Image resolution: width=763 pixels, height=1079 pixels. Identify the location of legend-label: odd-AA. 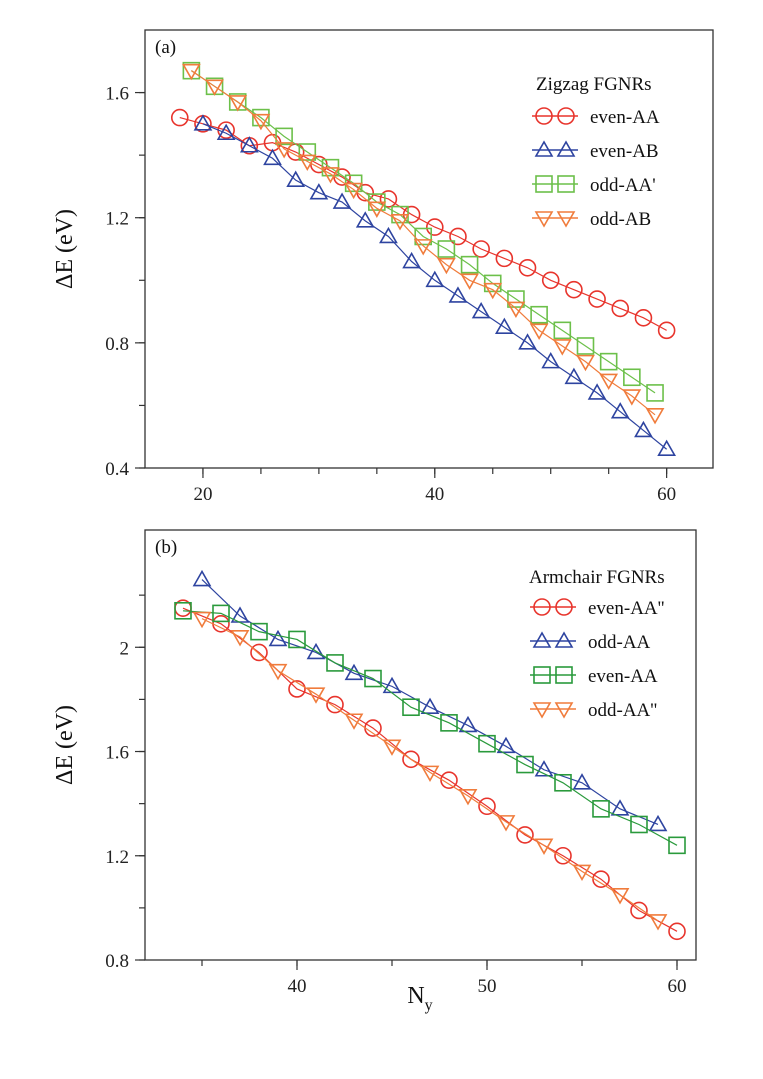
(619, 642).